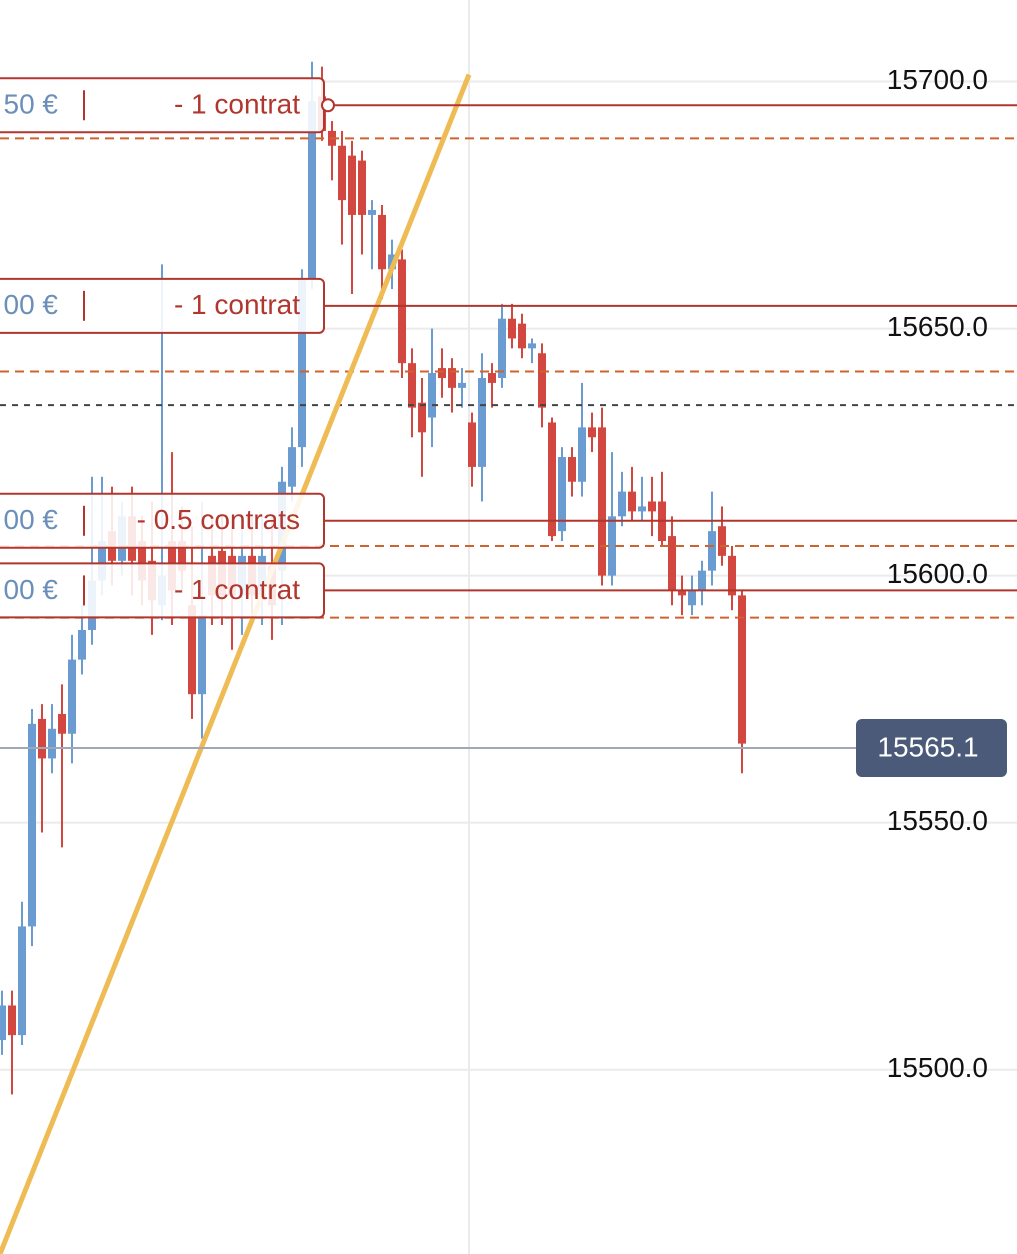  What do you see at coordinates (937, 820) in the screenshot?
I see `y-tick-label: 15550.0` at bounding box center [937, 820].